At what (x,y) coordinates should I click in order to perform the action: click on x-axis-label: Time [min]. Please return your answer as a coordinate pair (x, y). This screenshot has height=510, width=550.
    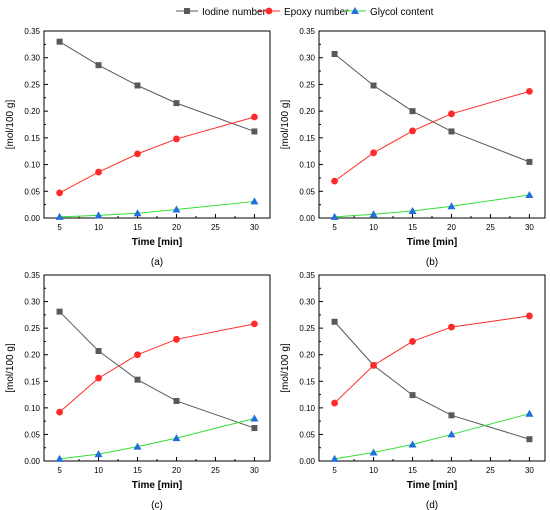
    Looking at the image, I should click on (157, 485).